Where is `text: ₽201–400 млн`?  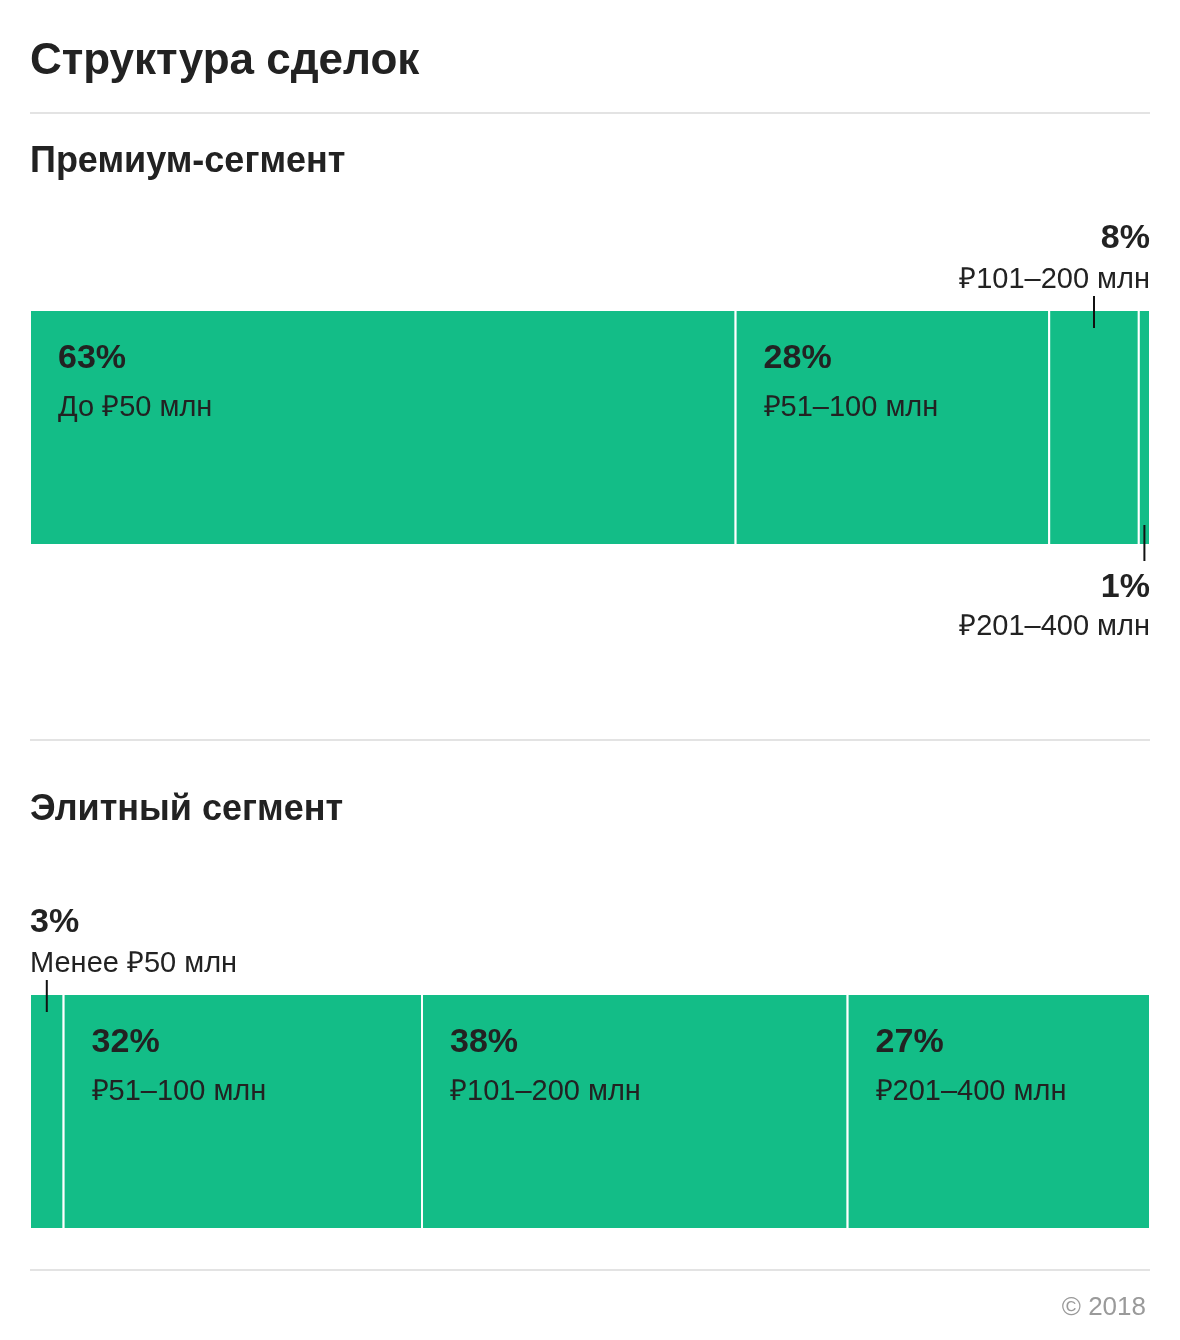 text: ₽201–400 млн is located at coordinates (1054, 625).